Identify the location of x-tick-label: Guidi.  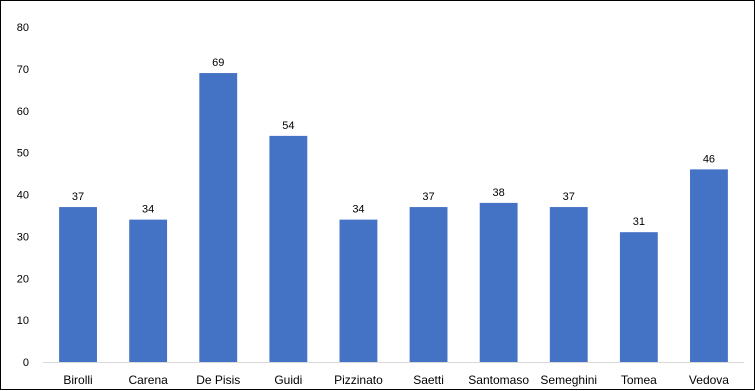
(288, 380).